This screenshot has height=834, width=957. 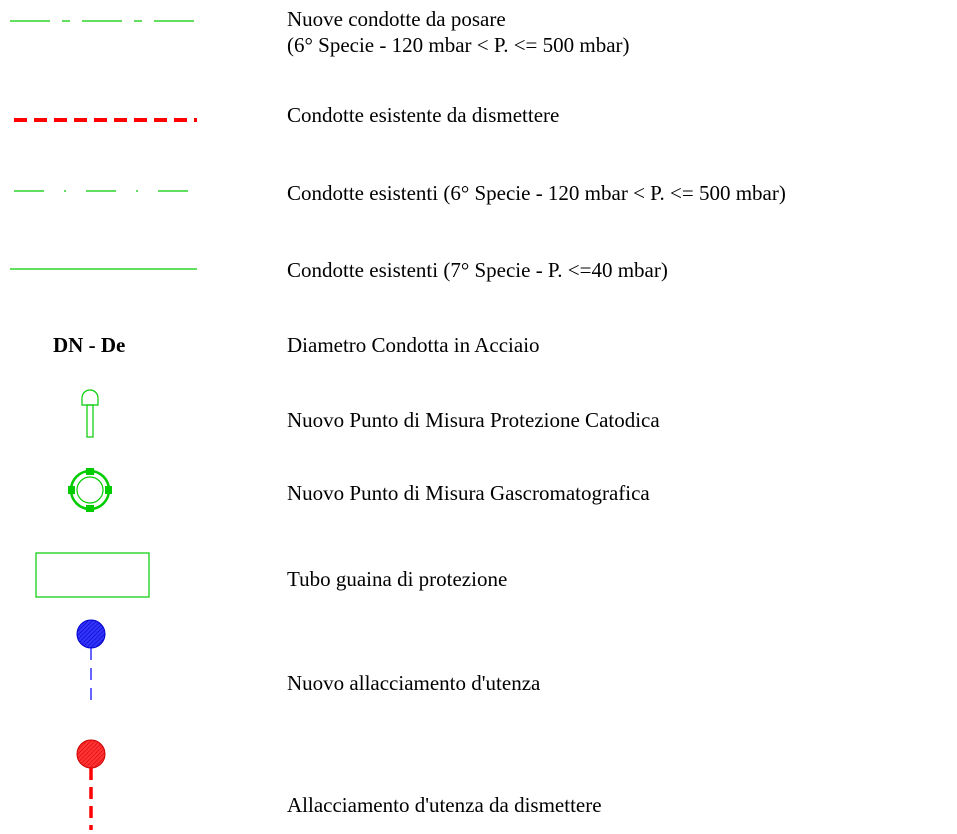 I want to click on legend-label-new-connection: Nuovo allacciamento d'utenza, so click(x=414, y=683).